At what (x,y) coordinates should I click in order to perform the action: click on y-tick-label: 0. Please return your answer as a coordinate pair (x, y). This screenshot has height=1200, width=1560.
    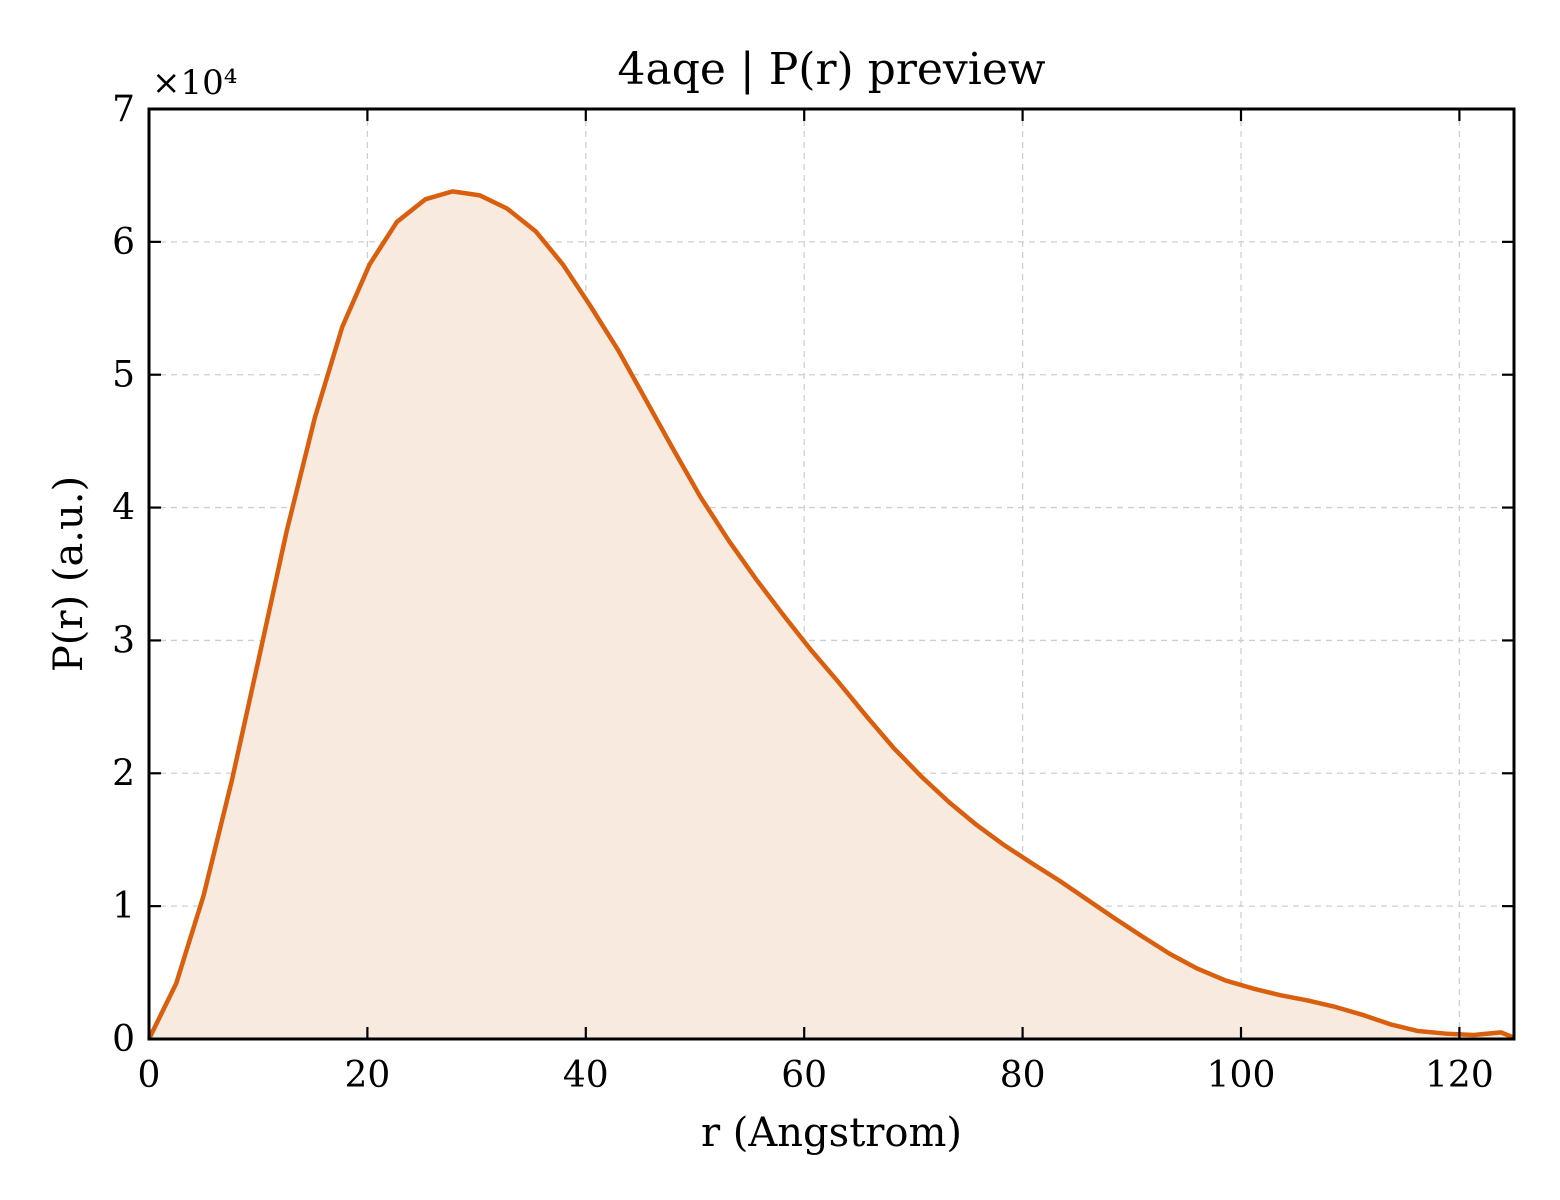
    Looking at the image, I should click on (123, 1039).